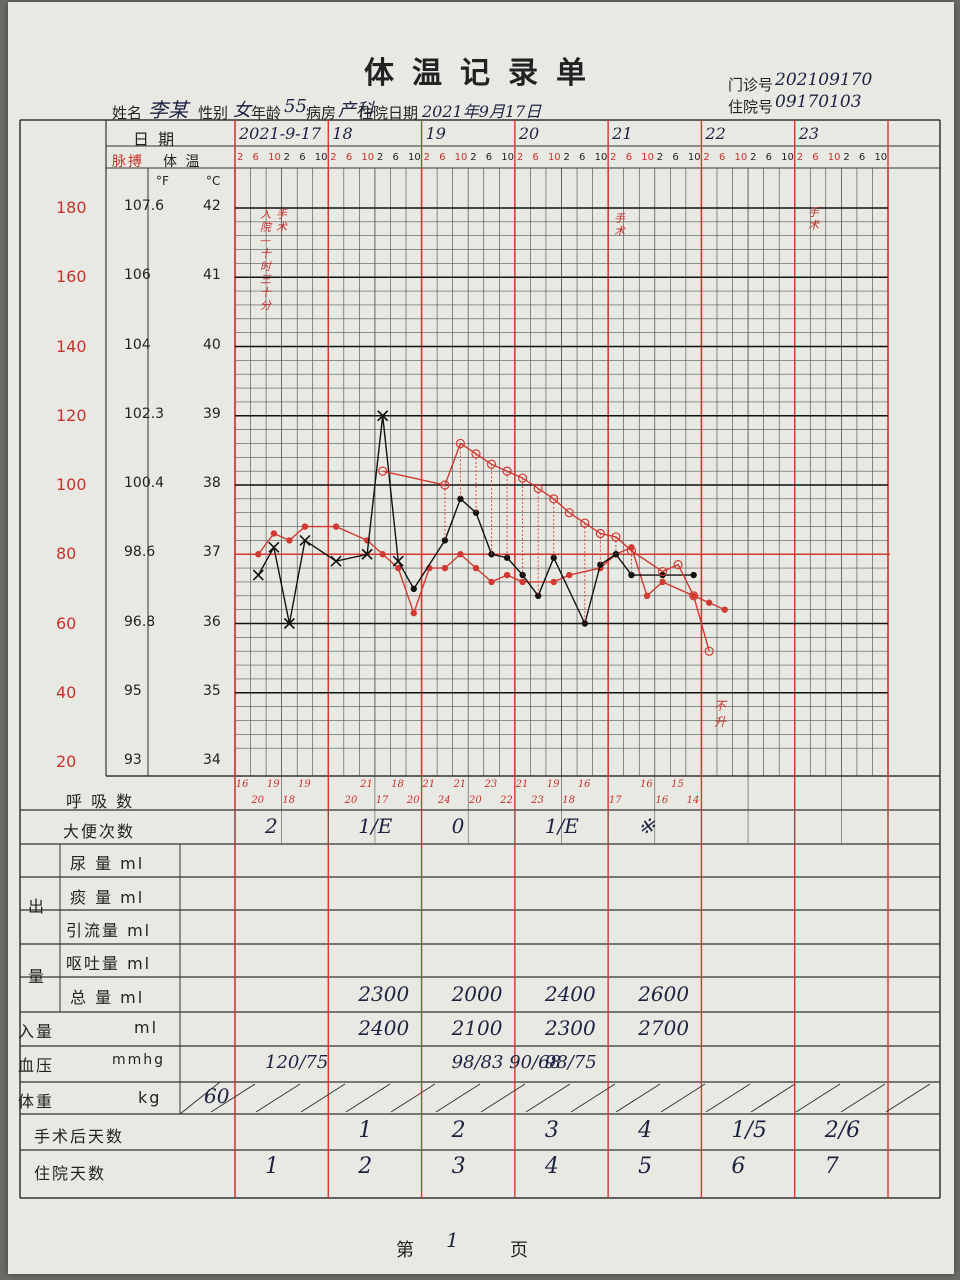 The image size is (960, 1280). What do you see at coordinates (133, 690) in the screenshot?
I see `fahrenheit-tick: 95` at bounding box center [133, 690].